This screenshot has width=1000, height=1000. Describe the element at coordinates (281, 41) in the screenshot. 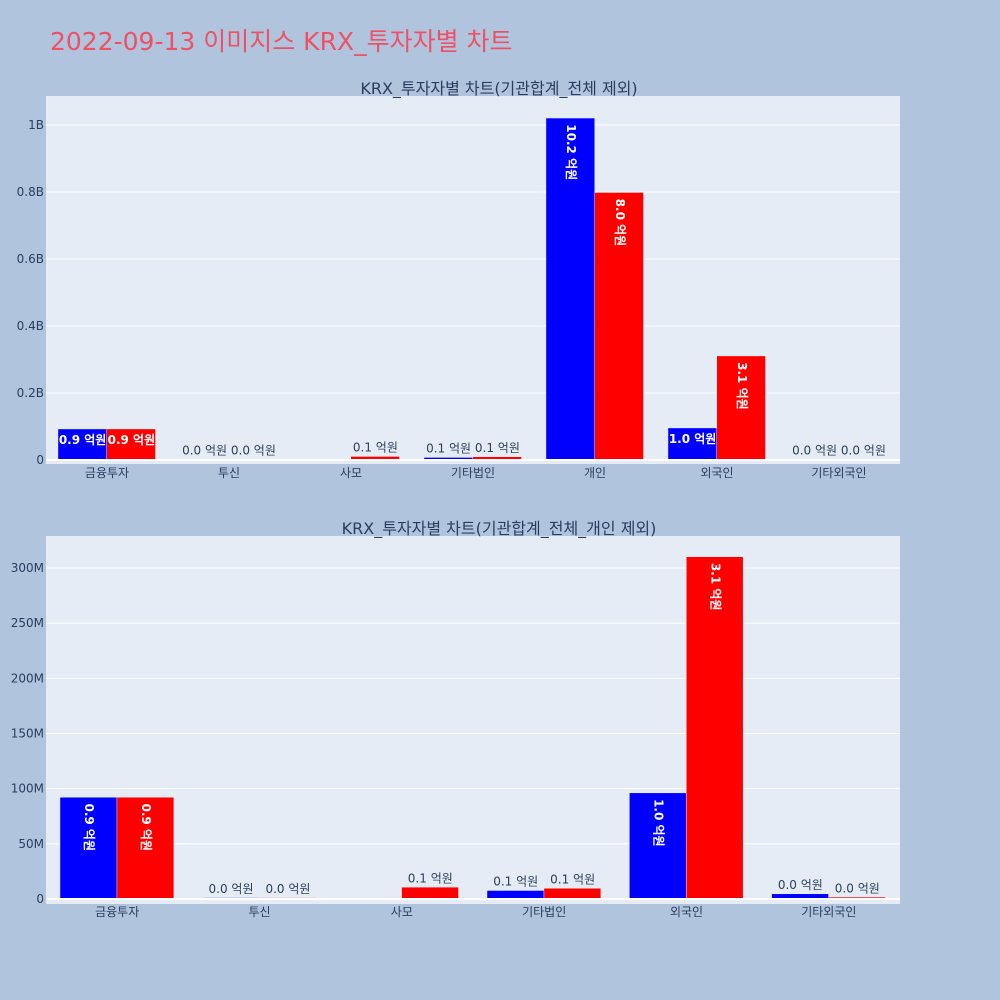

I see `page-title: 2022-09-13 이미지스 KRX_투자자별 차트` at that location.